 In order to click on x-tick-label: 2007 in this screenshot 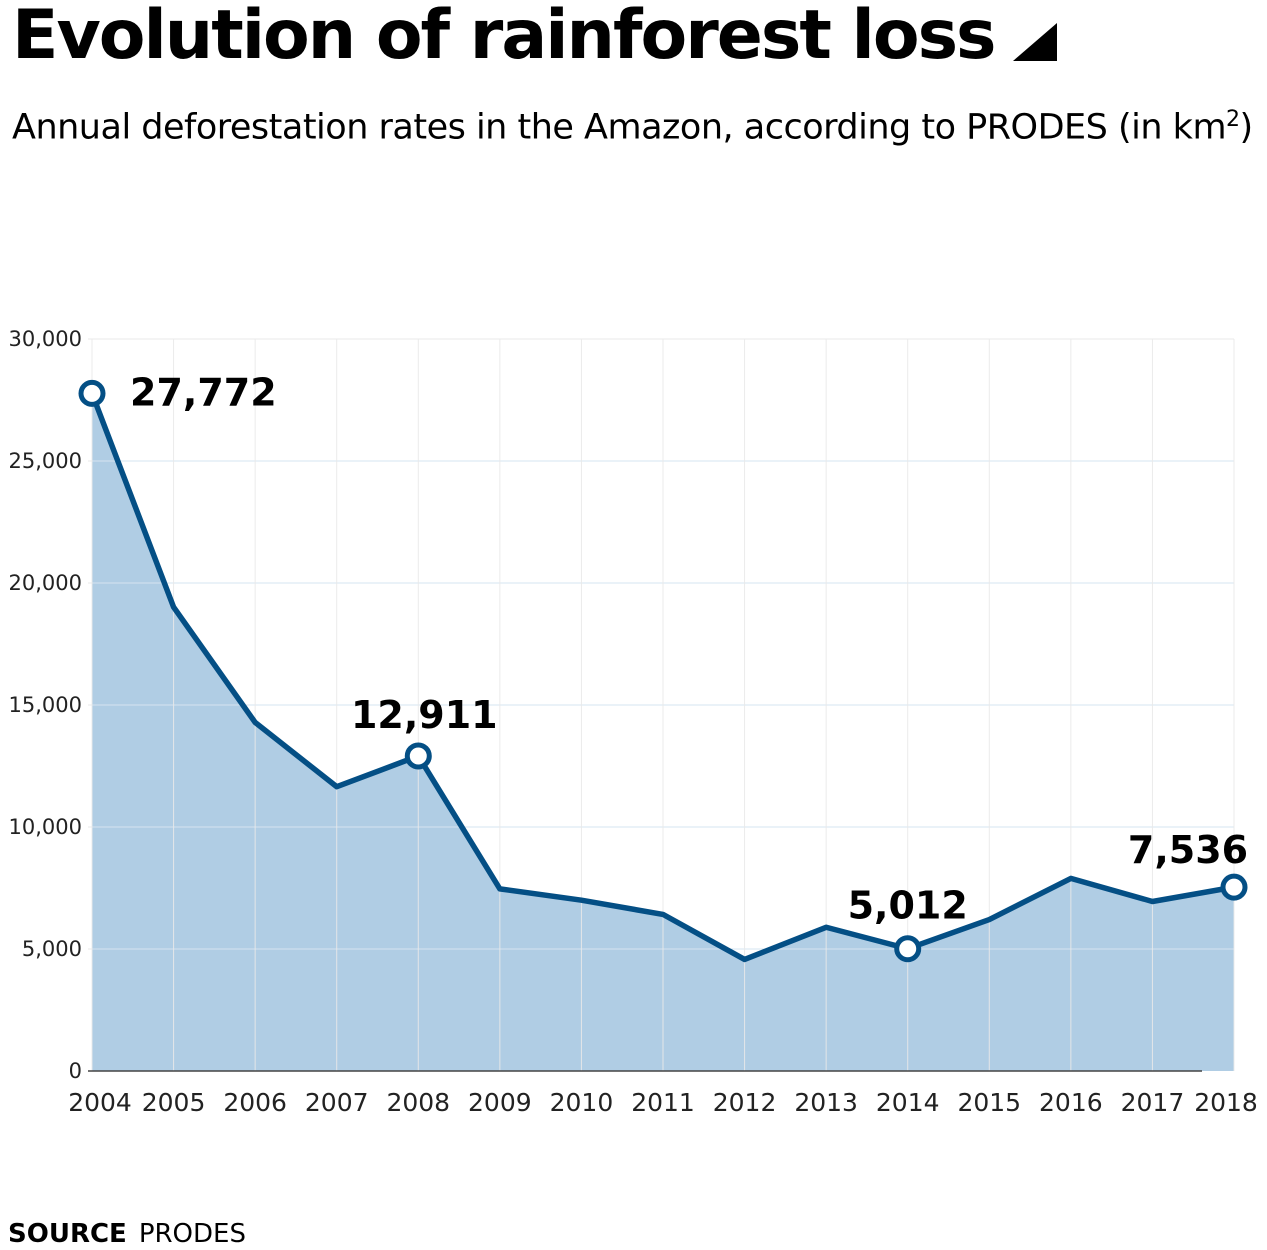, I will do `click(337, 1102)`.